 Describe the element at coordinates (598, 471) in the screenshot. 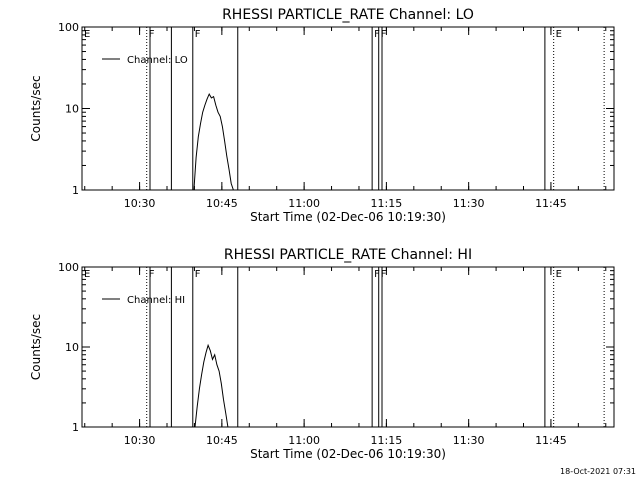

I see `footer-timestamp: 18-Oct-2021 07:31` at that location.